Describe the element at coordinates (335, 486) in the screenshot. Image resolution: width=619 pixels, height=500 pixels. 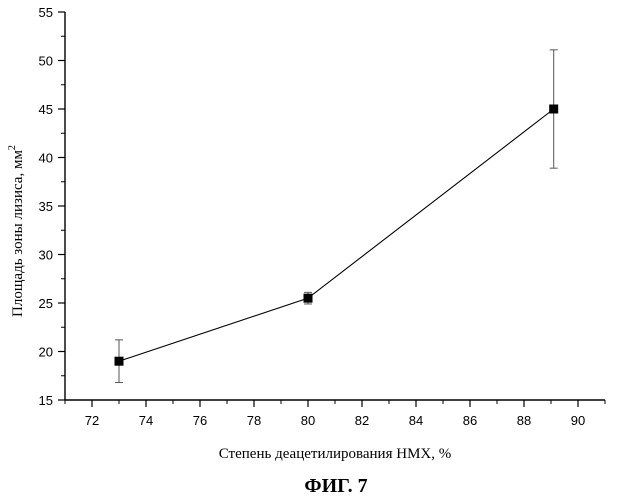
I see `figure-caption: ФИГ. 7` at that location.